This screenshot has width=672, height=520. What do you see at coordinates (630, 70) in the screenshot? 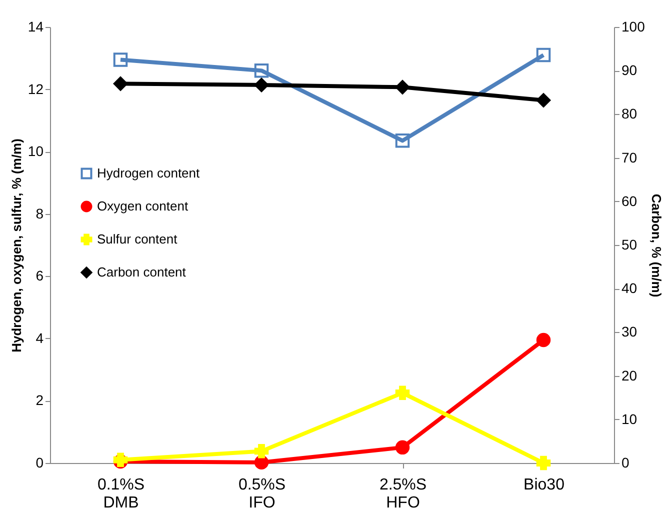
I see `y2-tick-label: 90` at bounding box center [630, 70].